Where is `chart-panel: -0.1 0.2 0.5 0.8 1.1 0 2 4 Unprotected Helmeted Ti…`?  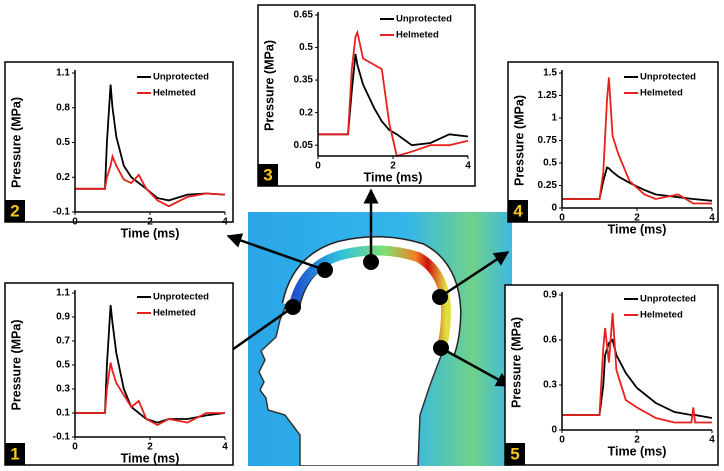
chart-panel: -0.1 0.2 0.5 0.8 1.1 0 2 4 Unprotected Helmeted Ti… is located at coordinates (119, 150).